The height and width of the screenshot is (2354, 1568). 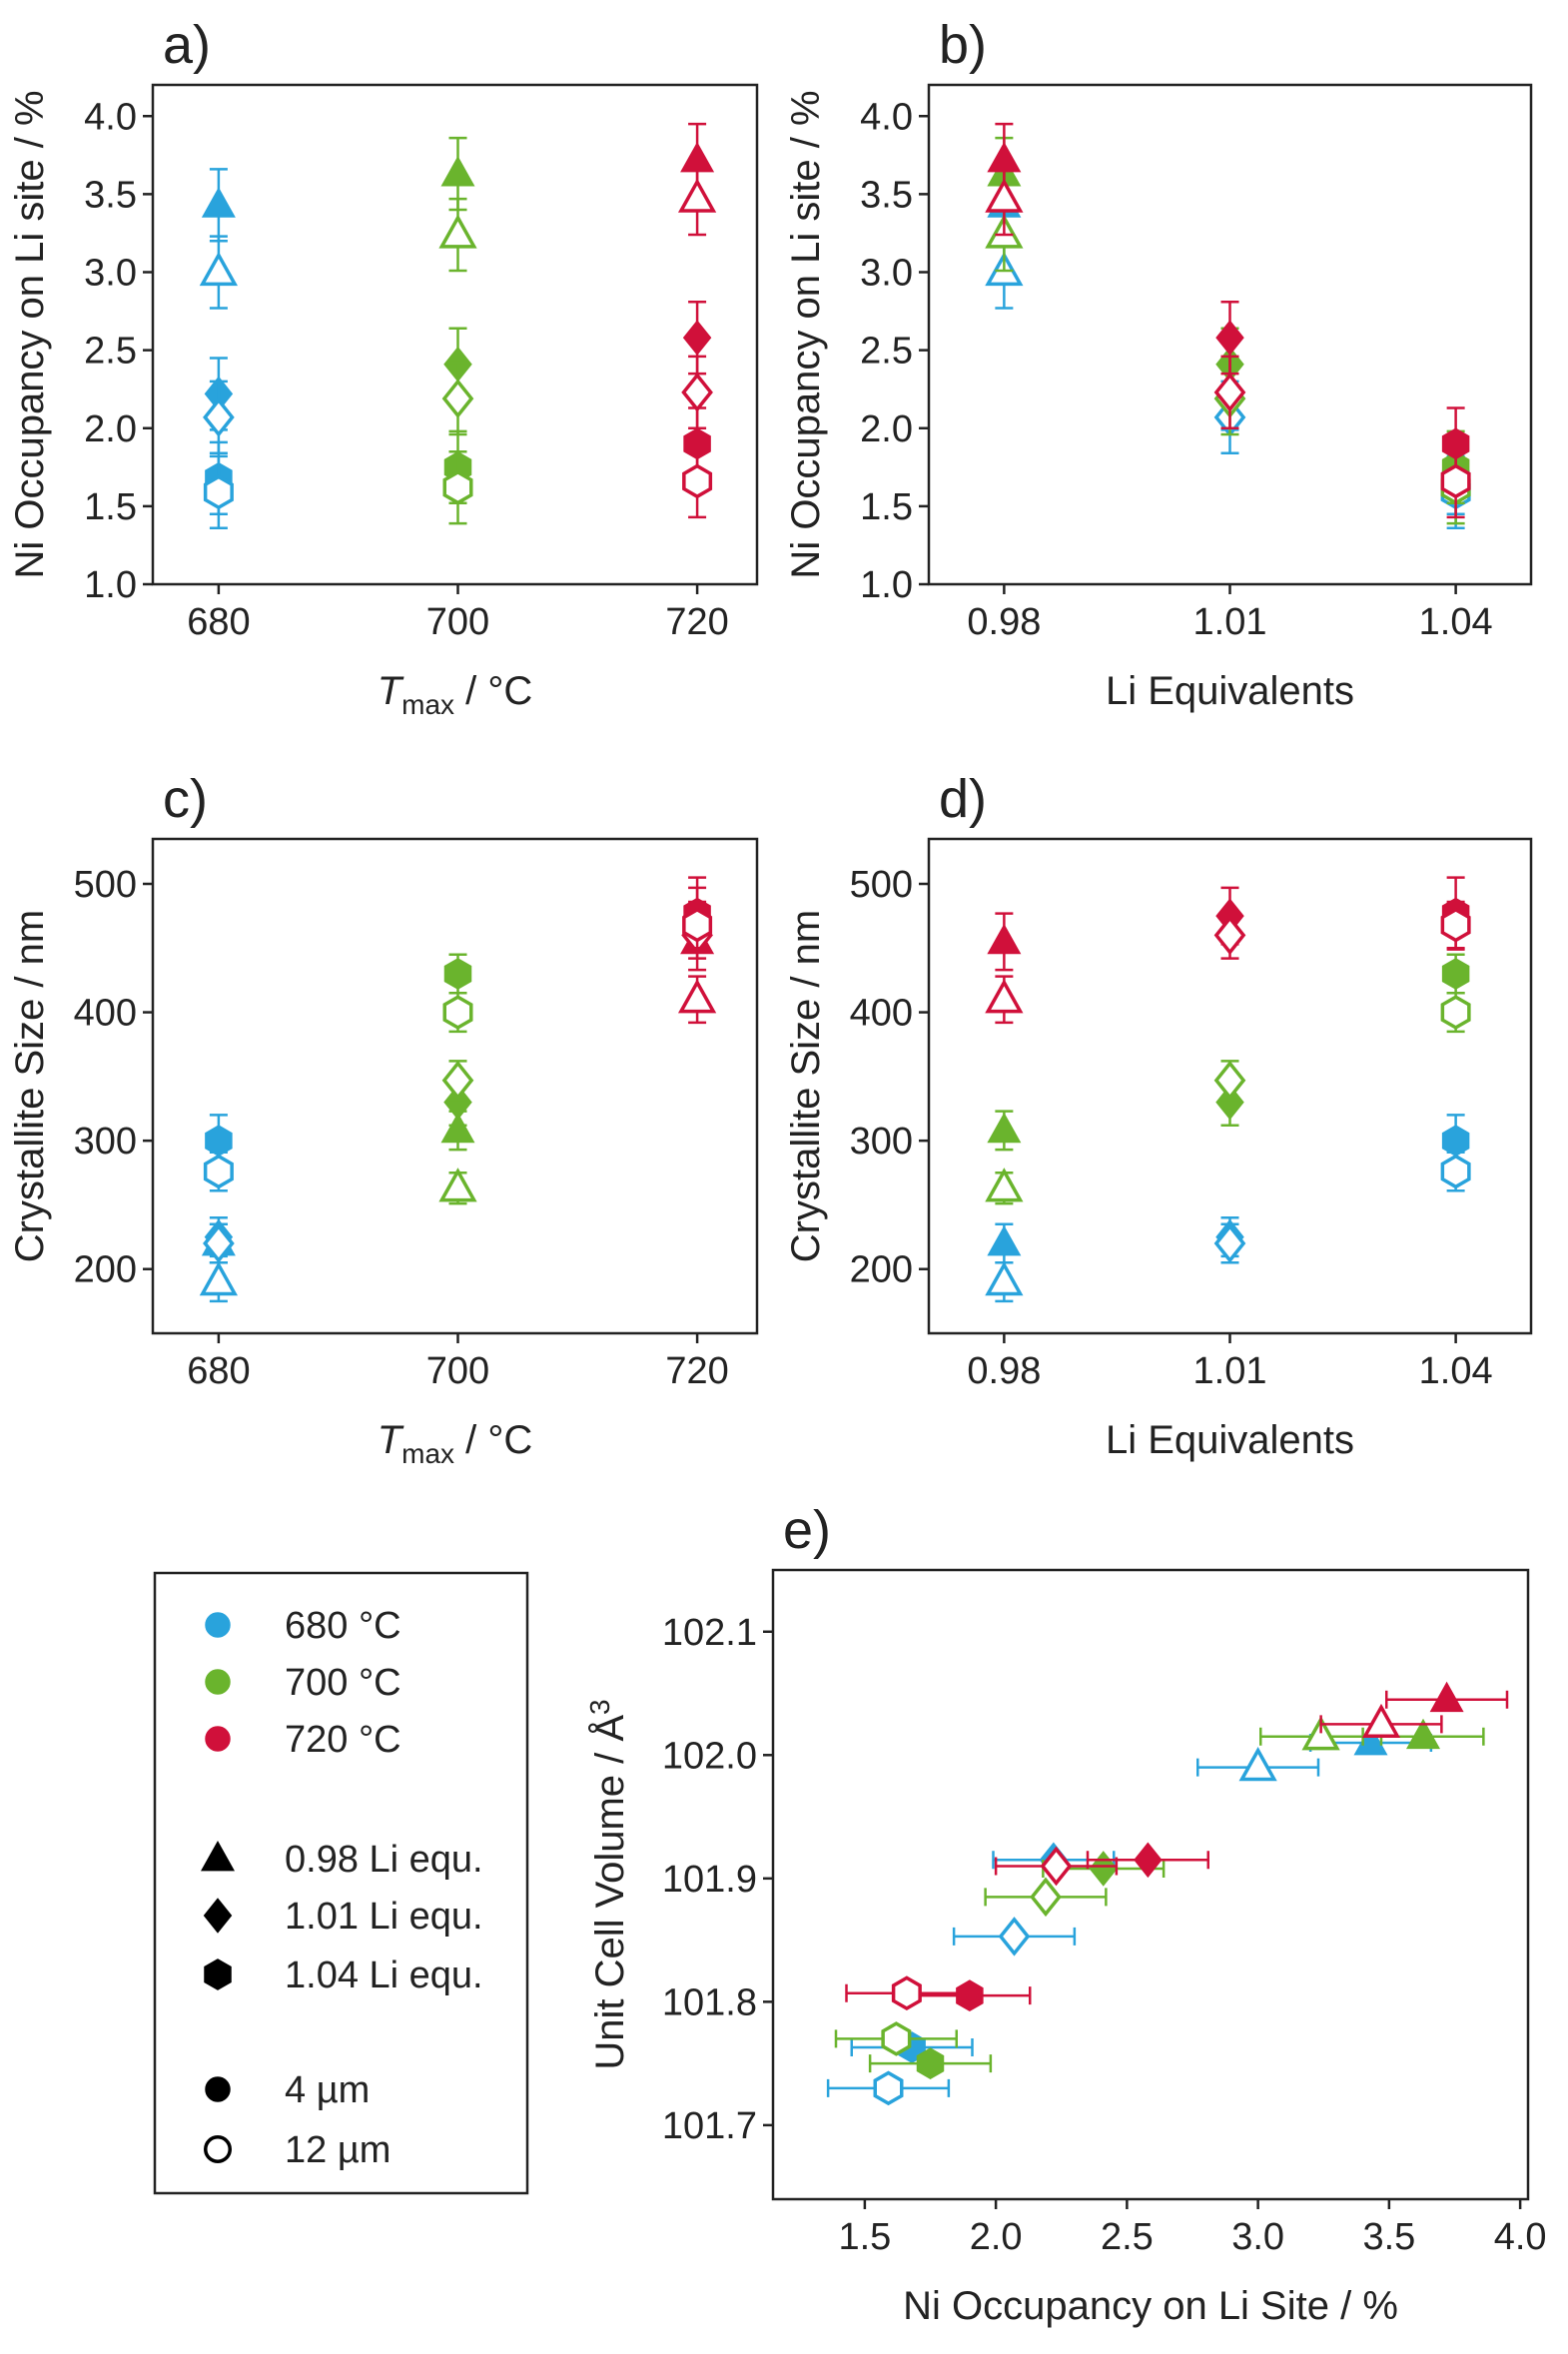 What do you see at coordinates (1150, 1884) in the screenshot?
I see `plot-frame` at bounding box center [1150, 1884].